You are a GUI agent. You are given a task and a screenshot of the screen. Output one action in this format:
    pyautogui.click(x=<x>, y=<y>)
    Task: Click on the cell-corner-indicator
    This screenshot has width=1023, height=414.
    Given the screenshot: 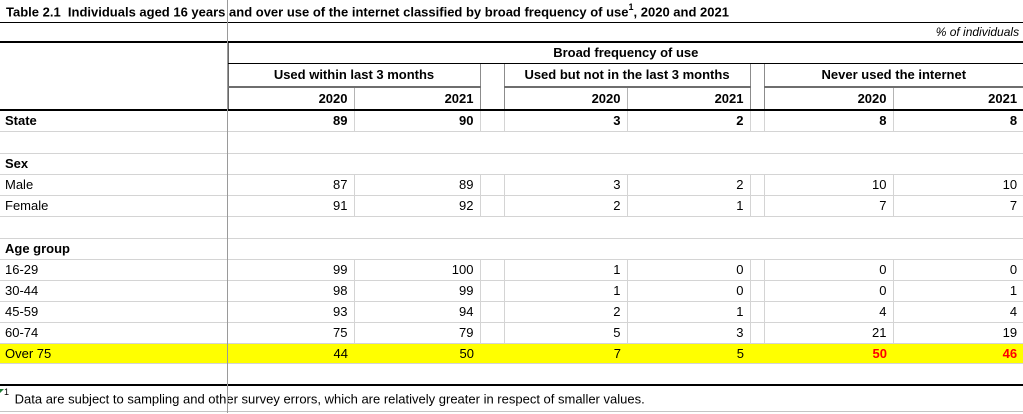 What is the action you would take?
    pyautogui.click(x=2, y=391)
    